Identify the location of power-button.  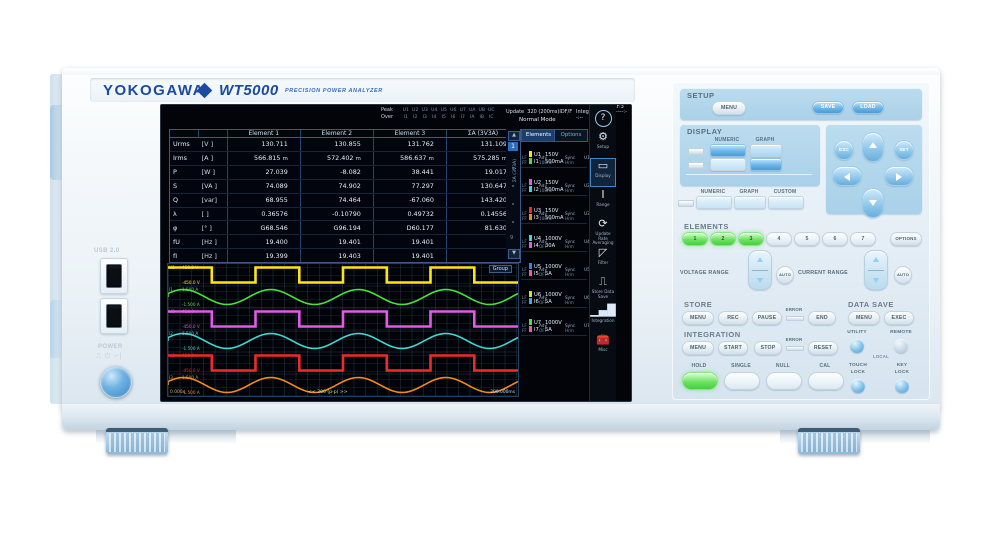
(116, 382).